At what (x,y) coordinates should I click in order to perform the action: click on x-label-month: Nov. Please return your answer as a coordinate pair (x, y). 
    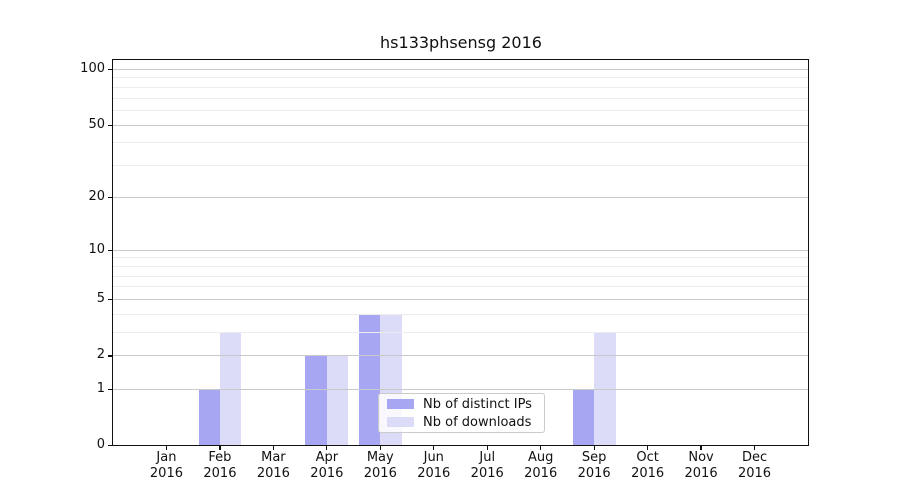
    Looking at the image, I should click on (701, 457).